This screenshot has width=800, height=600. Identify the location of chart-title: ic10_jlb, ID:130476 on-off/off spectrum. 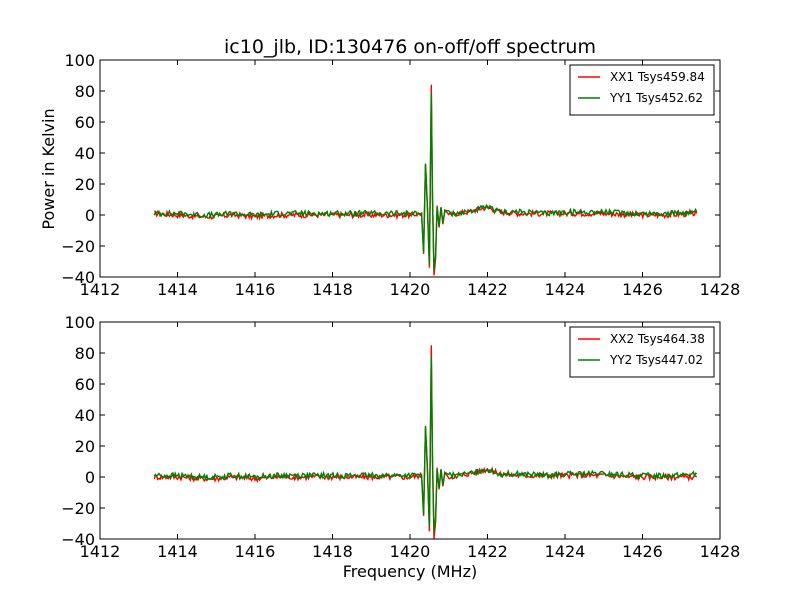
(410, 47).